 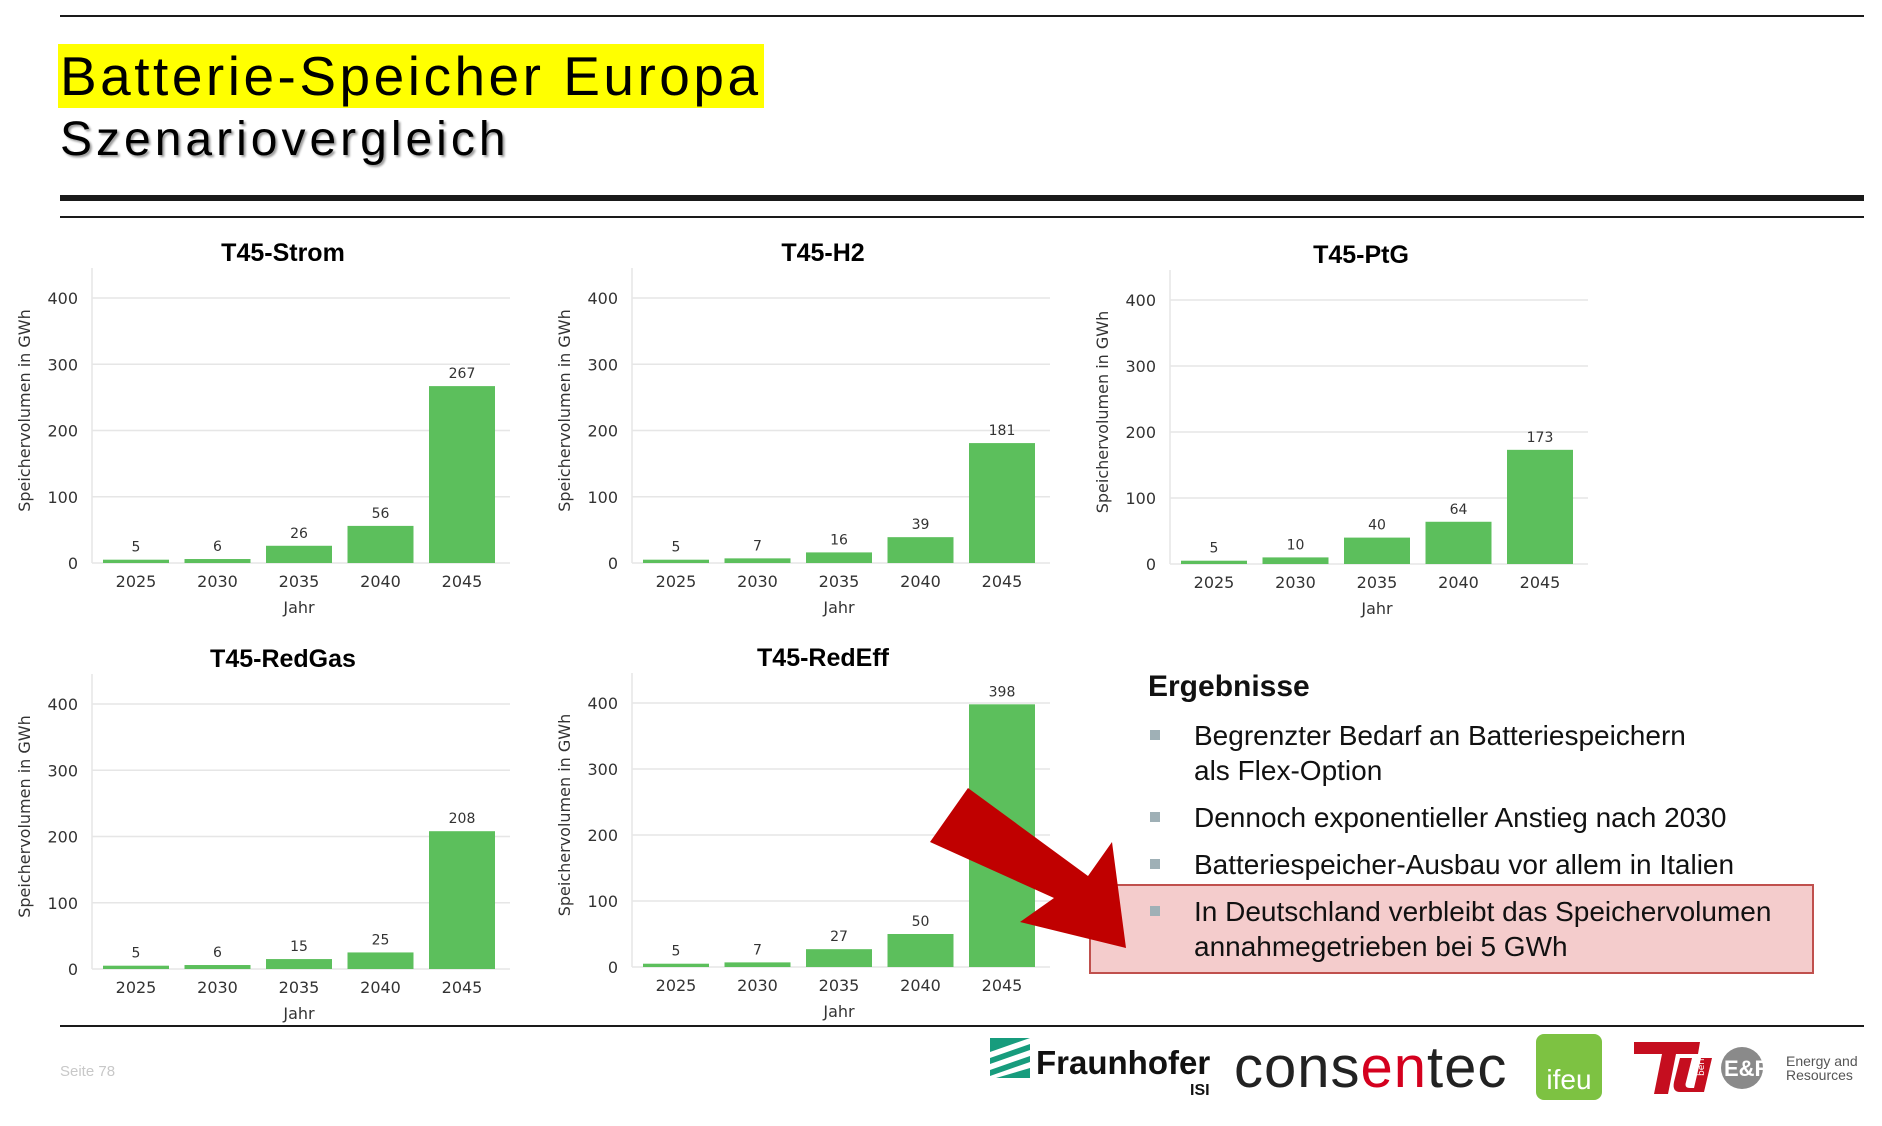 I want to click on chart-title: T45-Strom, so click(x=283, y=253).